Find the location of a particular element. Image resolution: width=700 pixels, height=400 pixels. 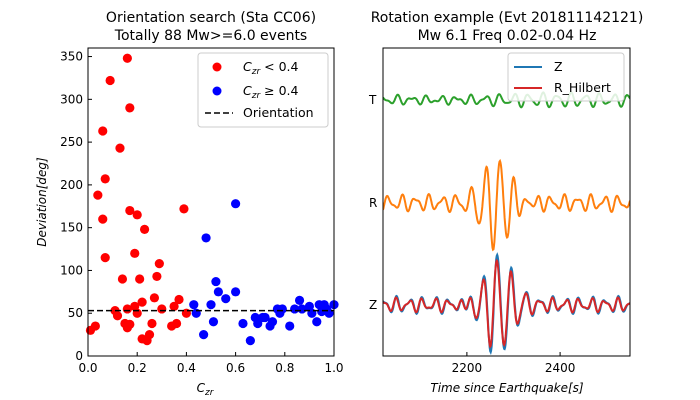

left-legend-box is located at coordinates (263, 90).